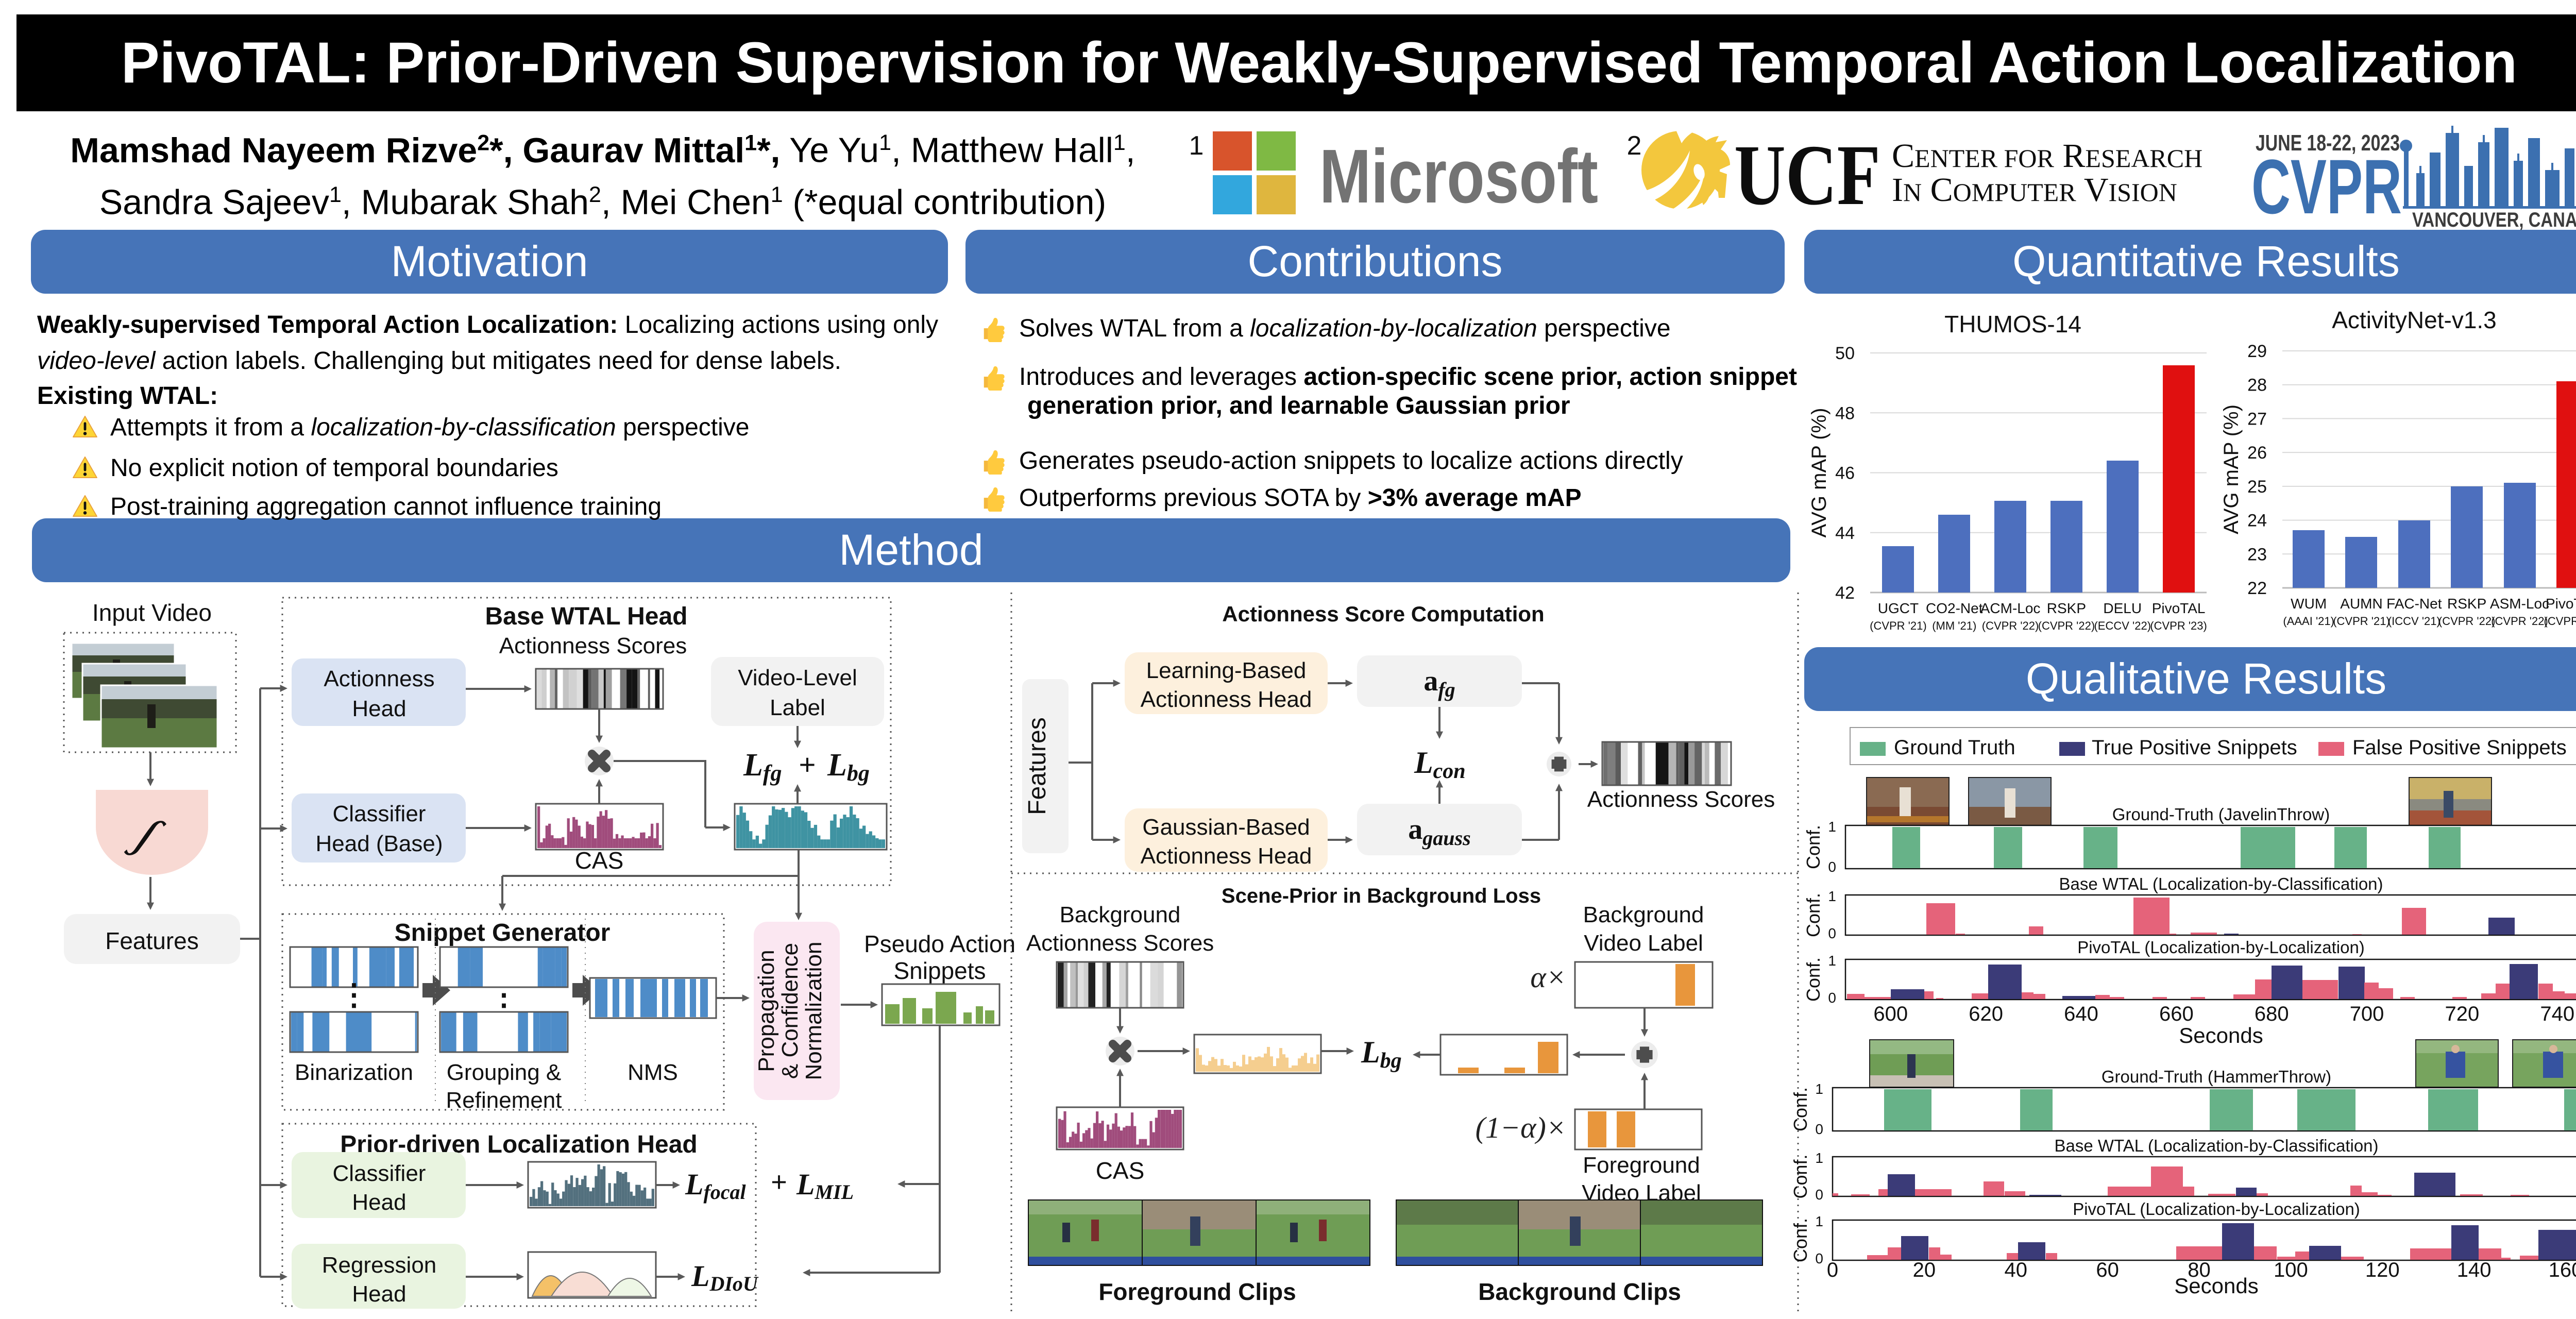 The width and height of the screenshot is (2576, 1319). What do you see at coordinates (797, 707) in the screenshot?
I see `svg-text: Label` at bounding box center [797, 707].